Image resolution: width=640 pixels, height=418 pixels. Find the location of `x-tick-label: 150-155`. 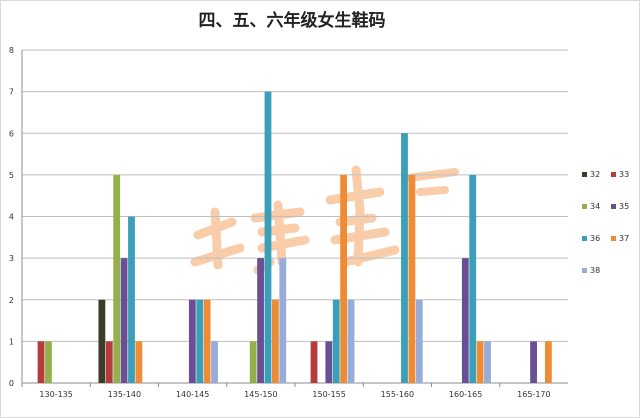

x-tick-label: 150-155 is located at coordinates (328, 394).